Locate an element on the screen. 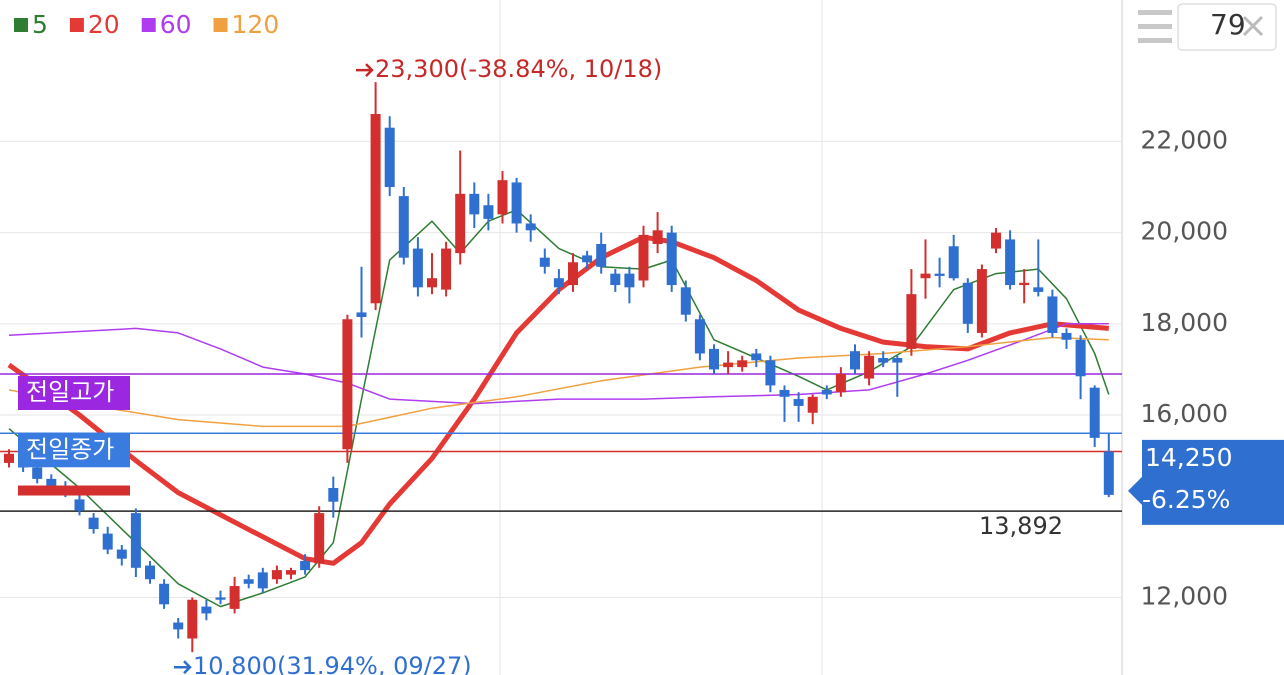 The height and width of the screenshot is (675, 1284). reference-label-strip is located at coordinates (74, 490).